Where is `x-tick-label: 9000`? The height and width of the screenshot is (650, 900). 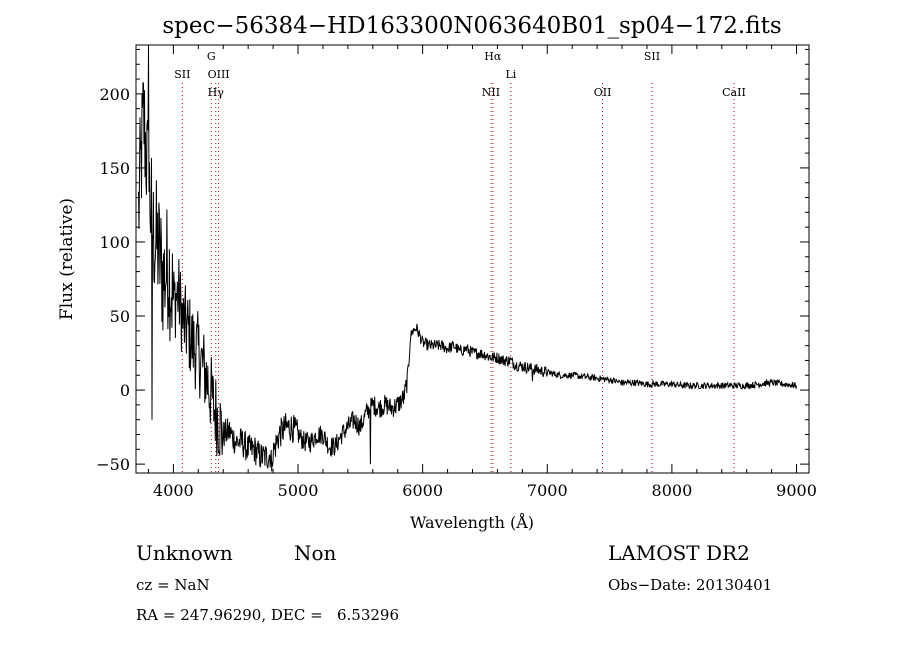
x-tick-label: 9000 is located at coordinates (796, 490).